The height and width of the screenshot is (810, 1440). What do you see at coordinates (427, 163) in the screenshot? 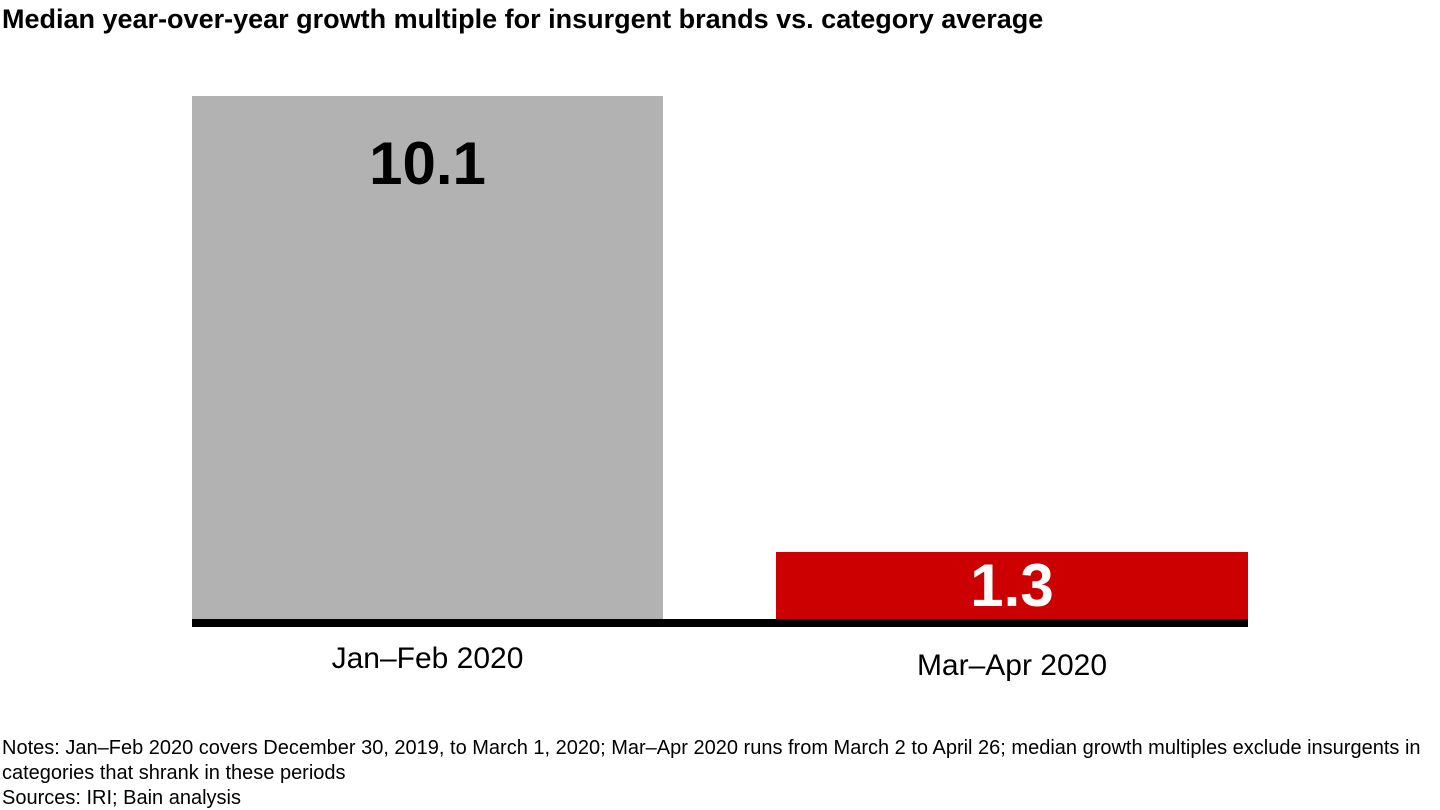
I see `bar-value-label-jan-feb-2020: 10.1` at bounding box center [427, 163].